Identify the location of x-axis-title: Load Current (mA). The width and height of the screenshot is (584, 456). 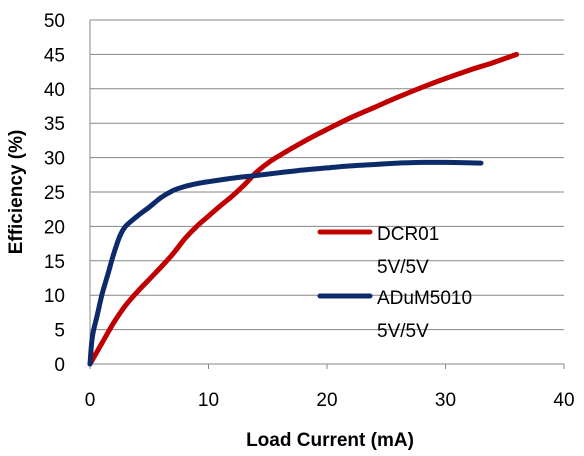
(330, 440).